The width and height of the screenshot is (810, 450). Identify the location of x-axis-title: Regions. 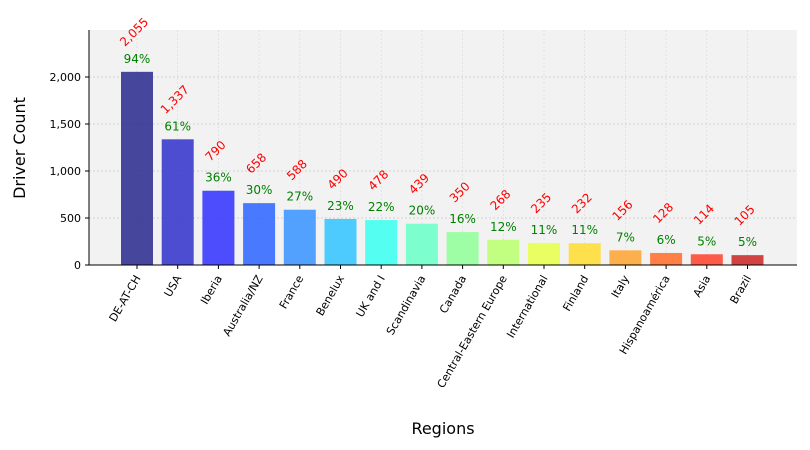
(442, 428).